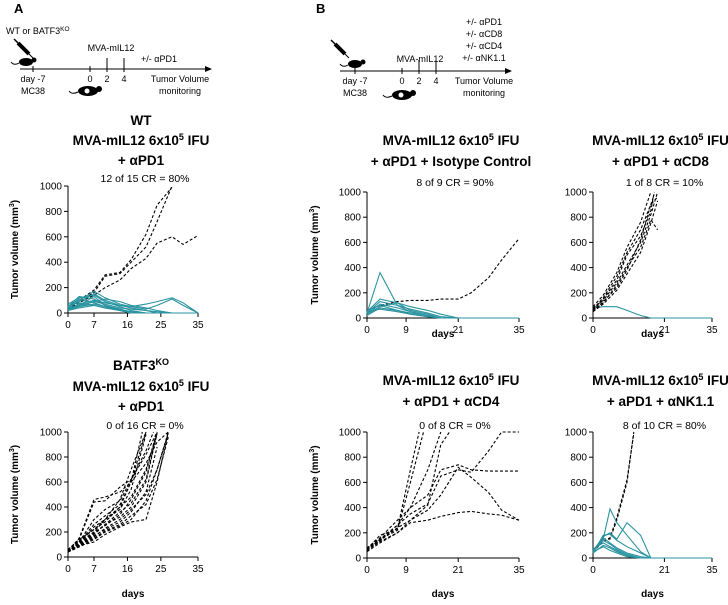  What do you see at coordinates (395, 491) in the screenshot?
I see `series-line-d2` at bounding box center [395, 491].